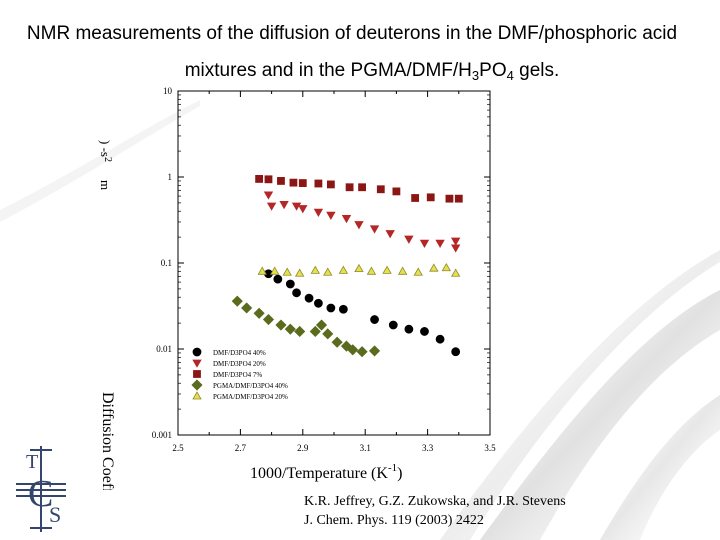  Describe the element at coordinates (510, 75) in the screenshot. I see `title-subscript-4: 4` at that location.